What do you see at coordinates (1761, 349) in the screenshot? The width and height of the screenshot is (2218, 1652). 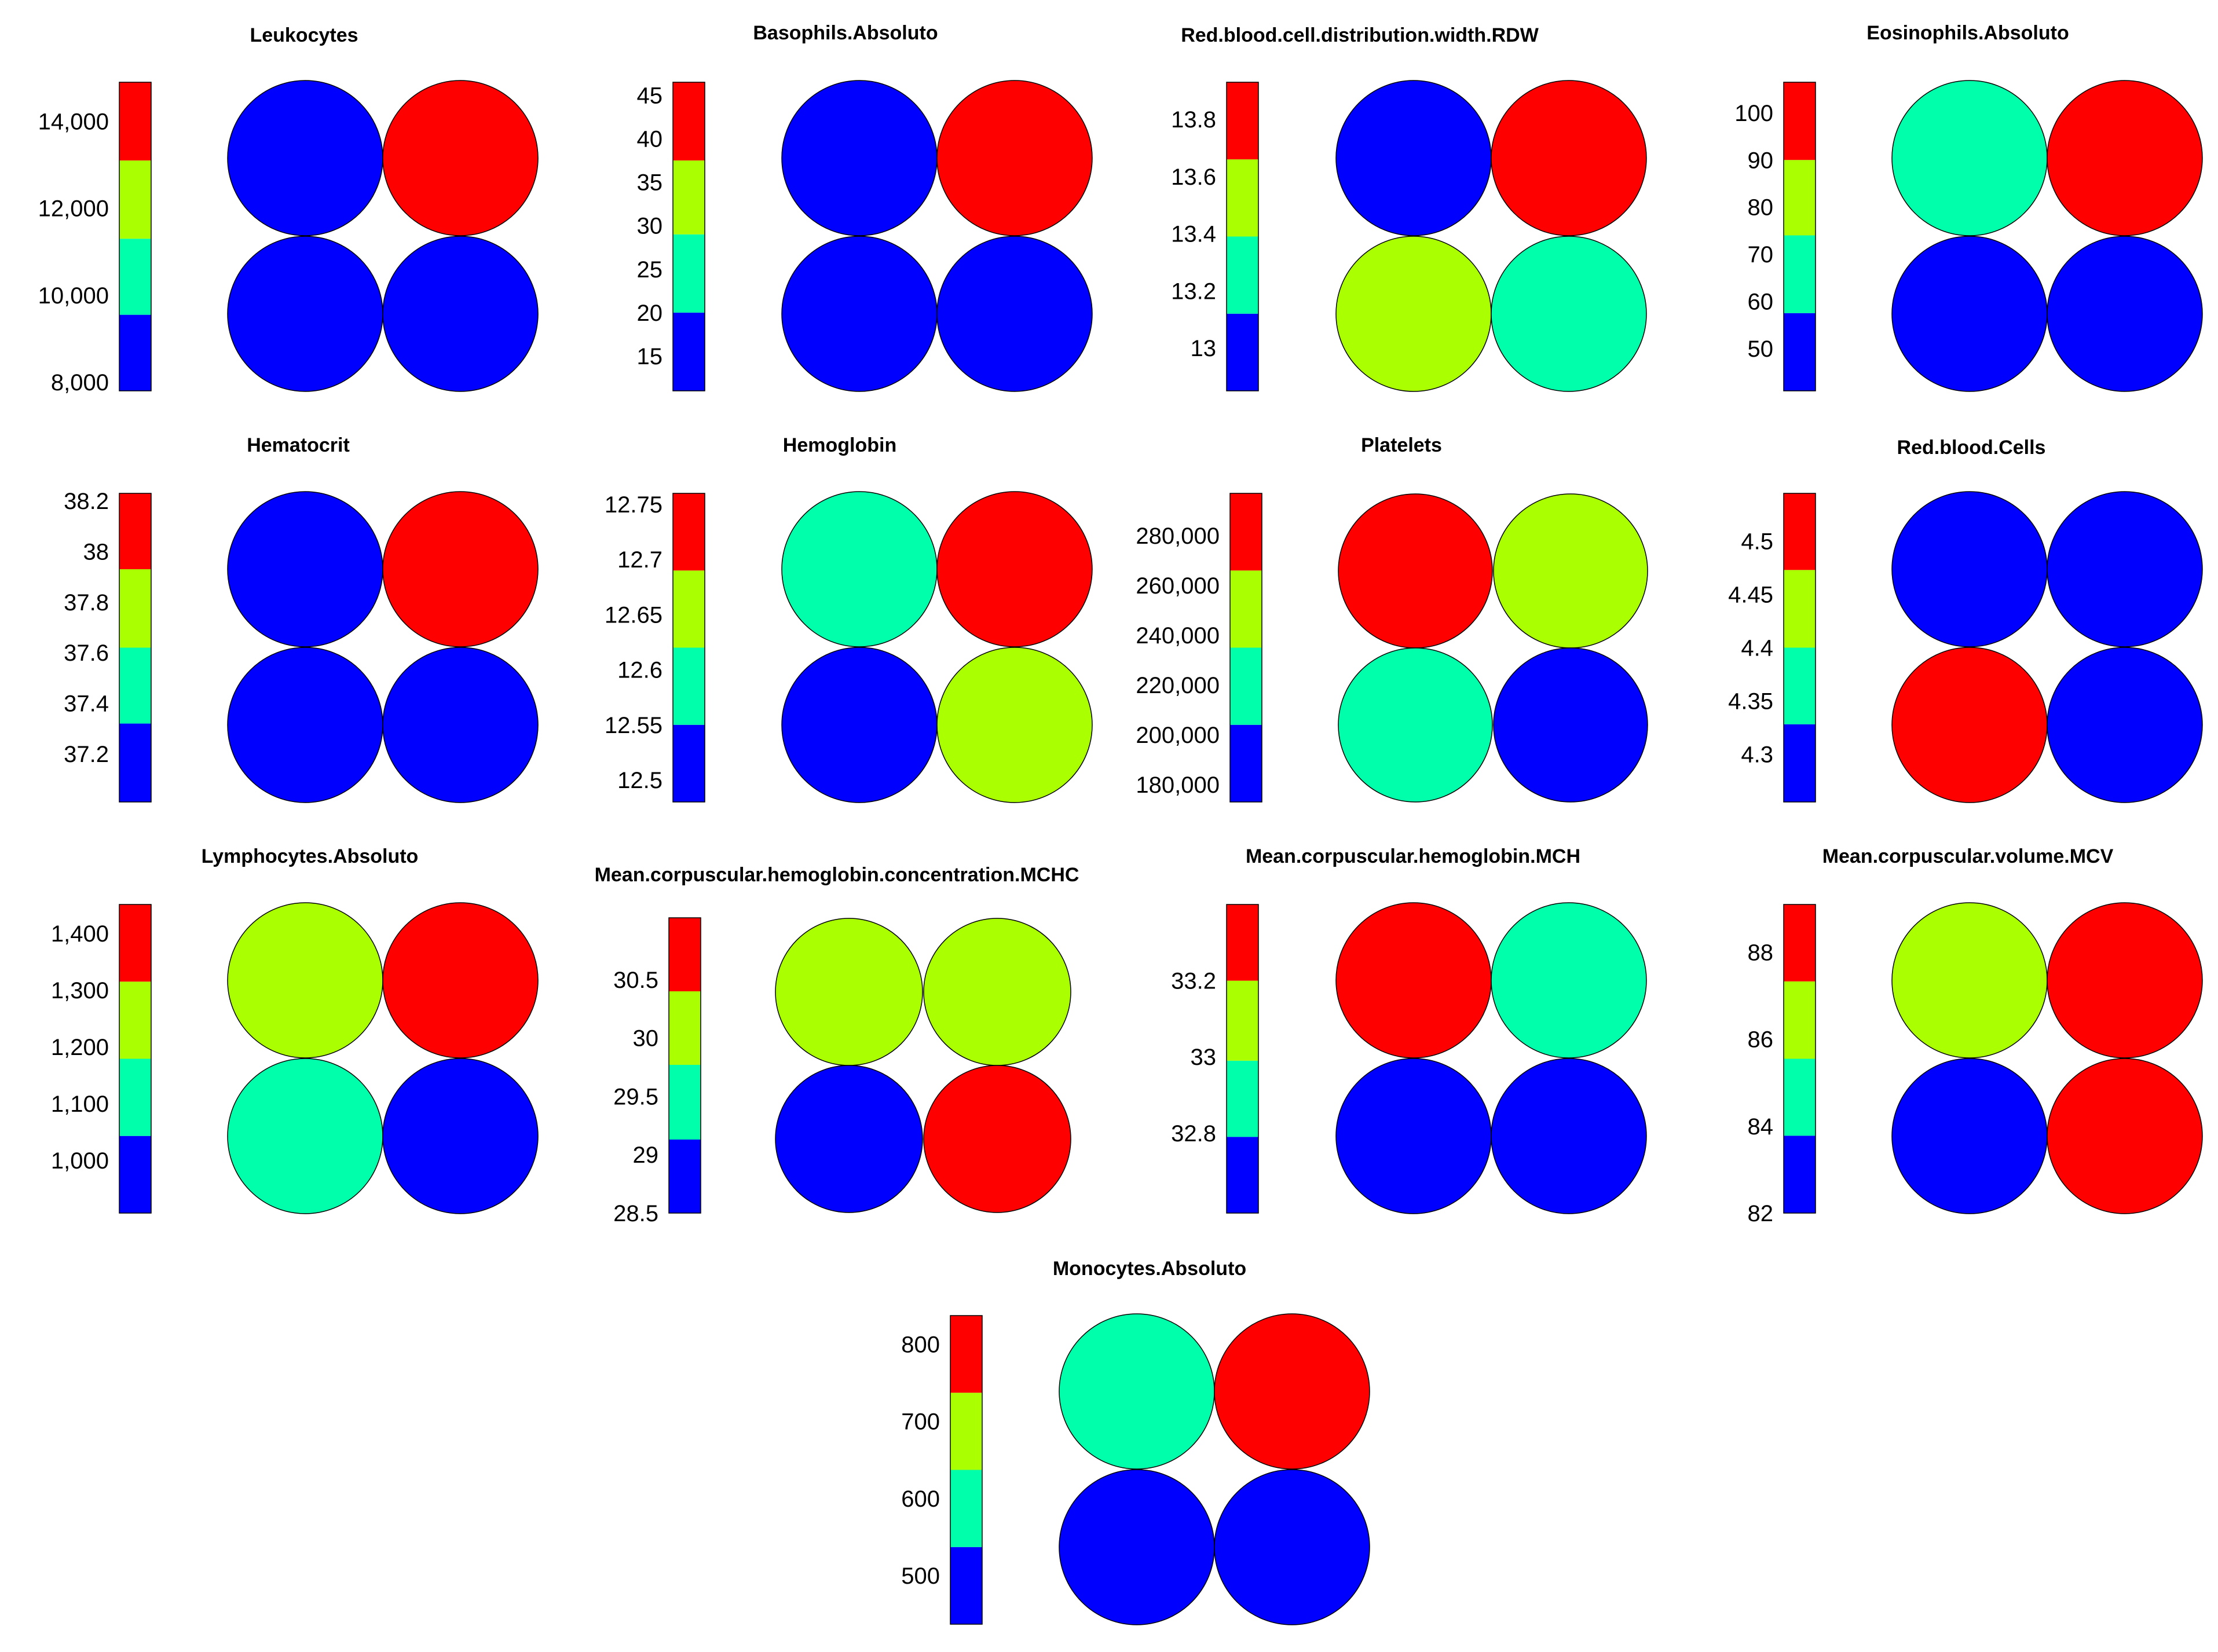 I see `colorbar-tick-label: 50` at bounding box center [1761, 349].